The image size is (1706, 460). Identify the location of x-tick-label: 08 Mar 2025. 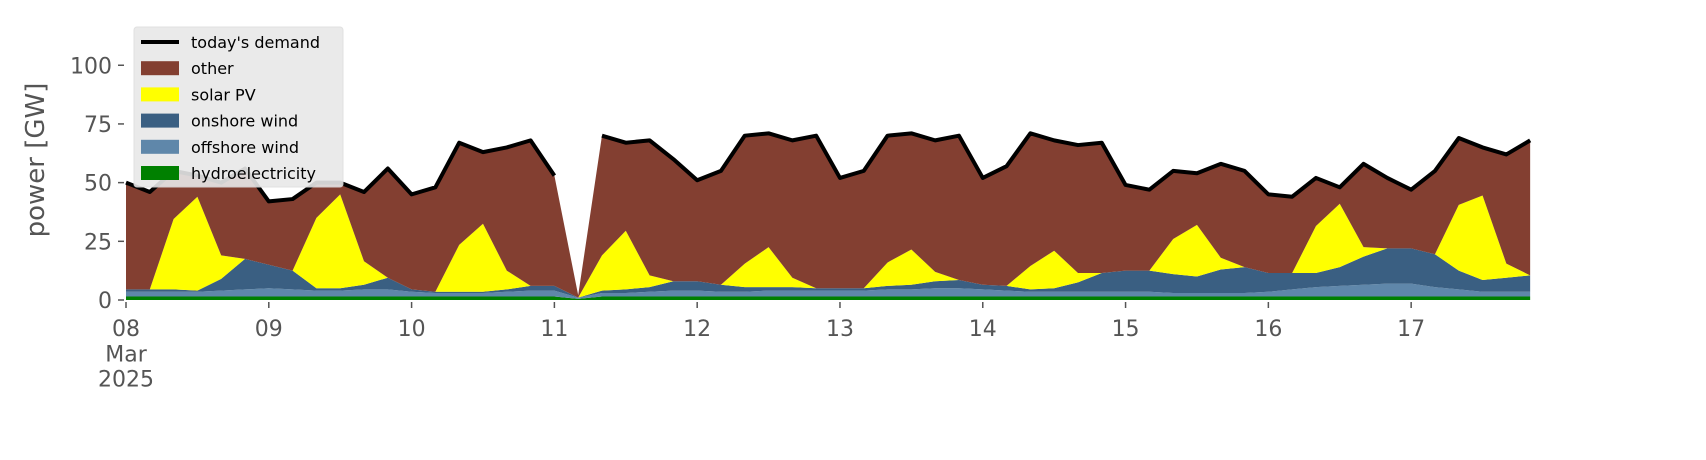
(126, 355).